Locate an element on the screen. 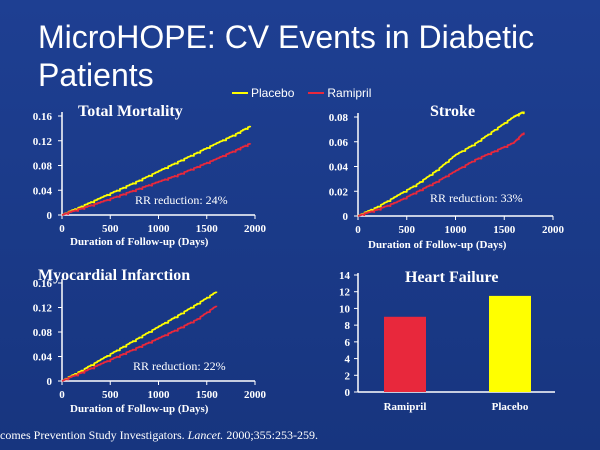 This screenshot has height=450, width=600. myocardial-infarction-series-ramipril is located at coordinates (139, 343).